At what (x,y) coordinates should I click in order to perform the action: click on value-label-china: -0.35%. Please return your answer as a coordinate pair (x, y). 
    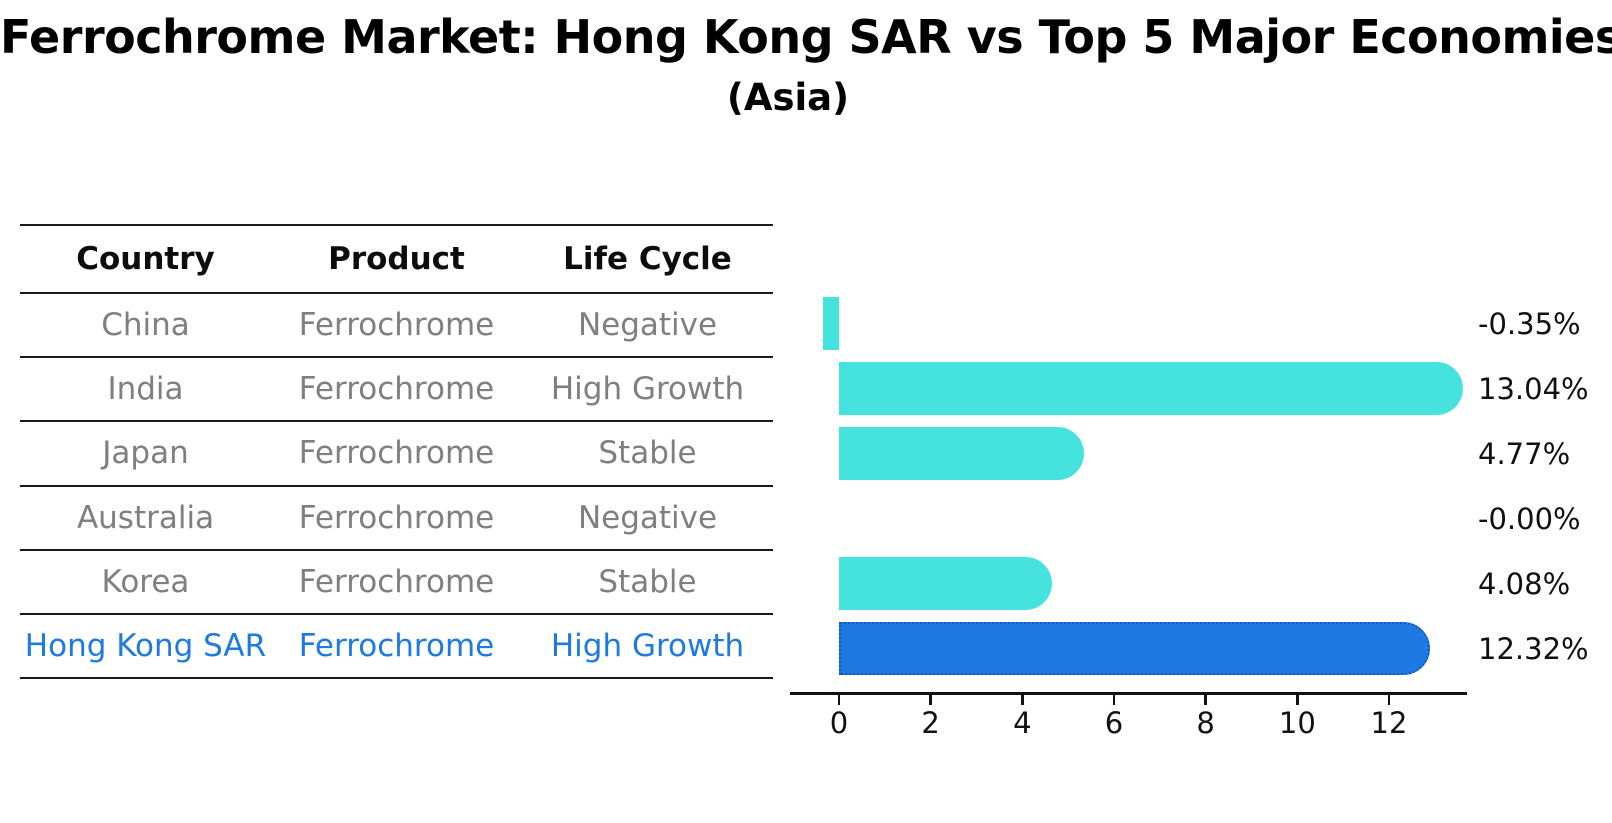
    Looking at the image, I should click on (1529, 323).